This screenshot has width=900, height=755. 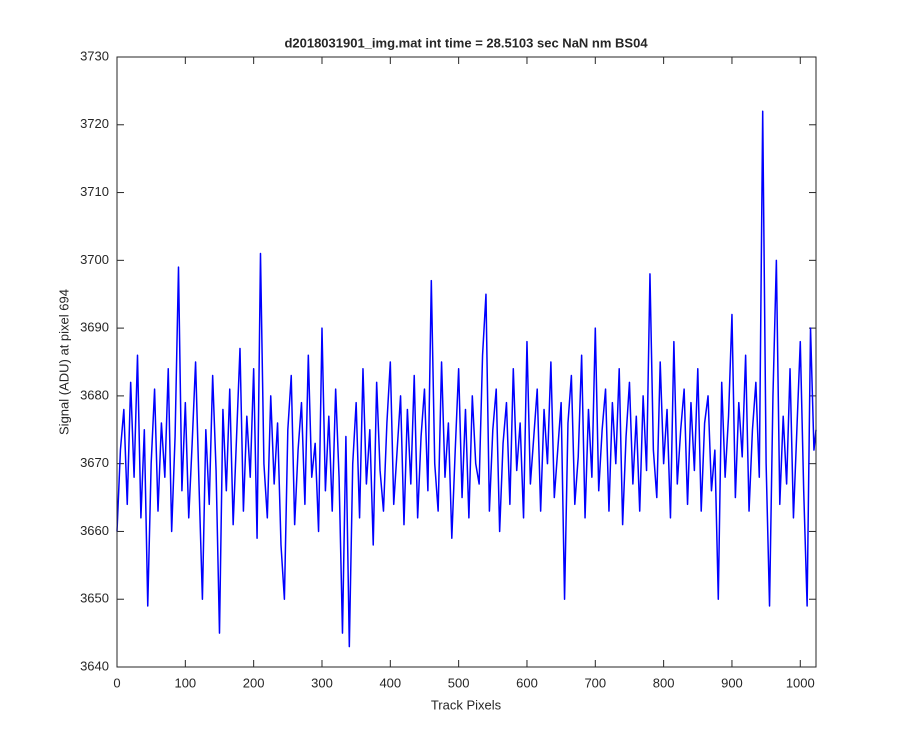 I want to click on x-tick-label: 300, so click(x=322, y=682).